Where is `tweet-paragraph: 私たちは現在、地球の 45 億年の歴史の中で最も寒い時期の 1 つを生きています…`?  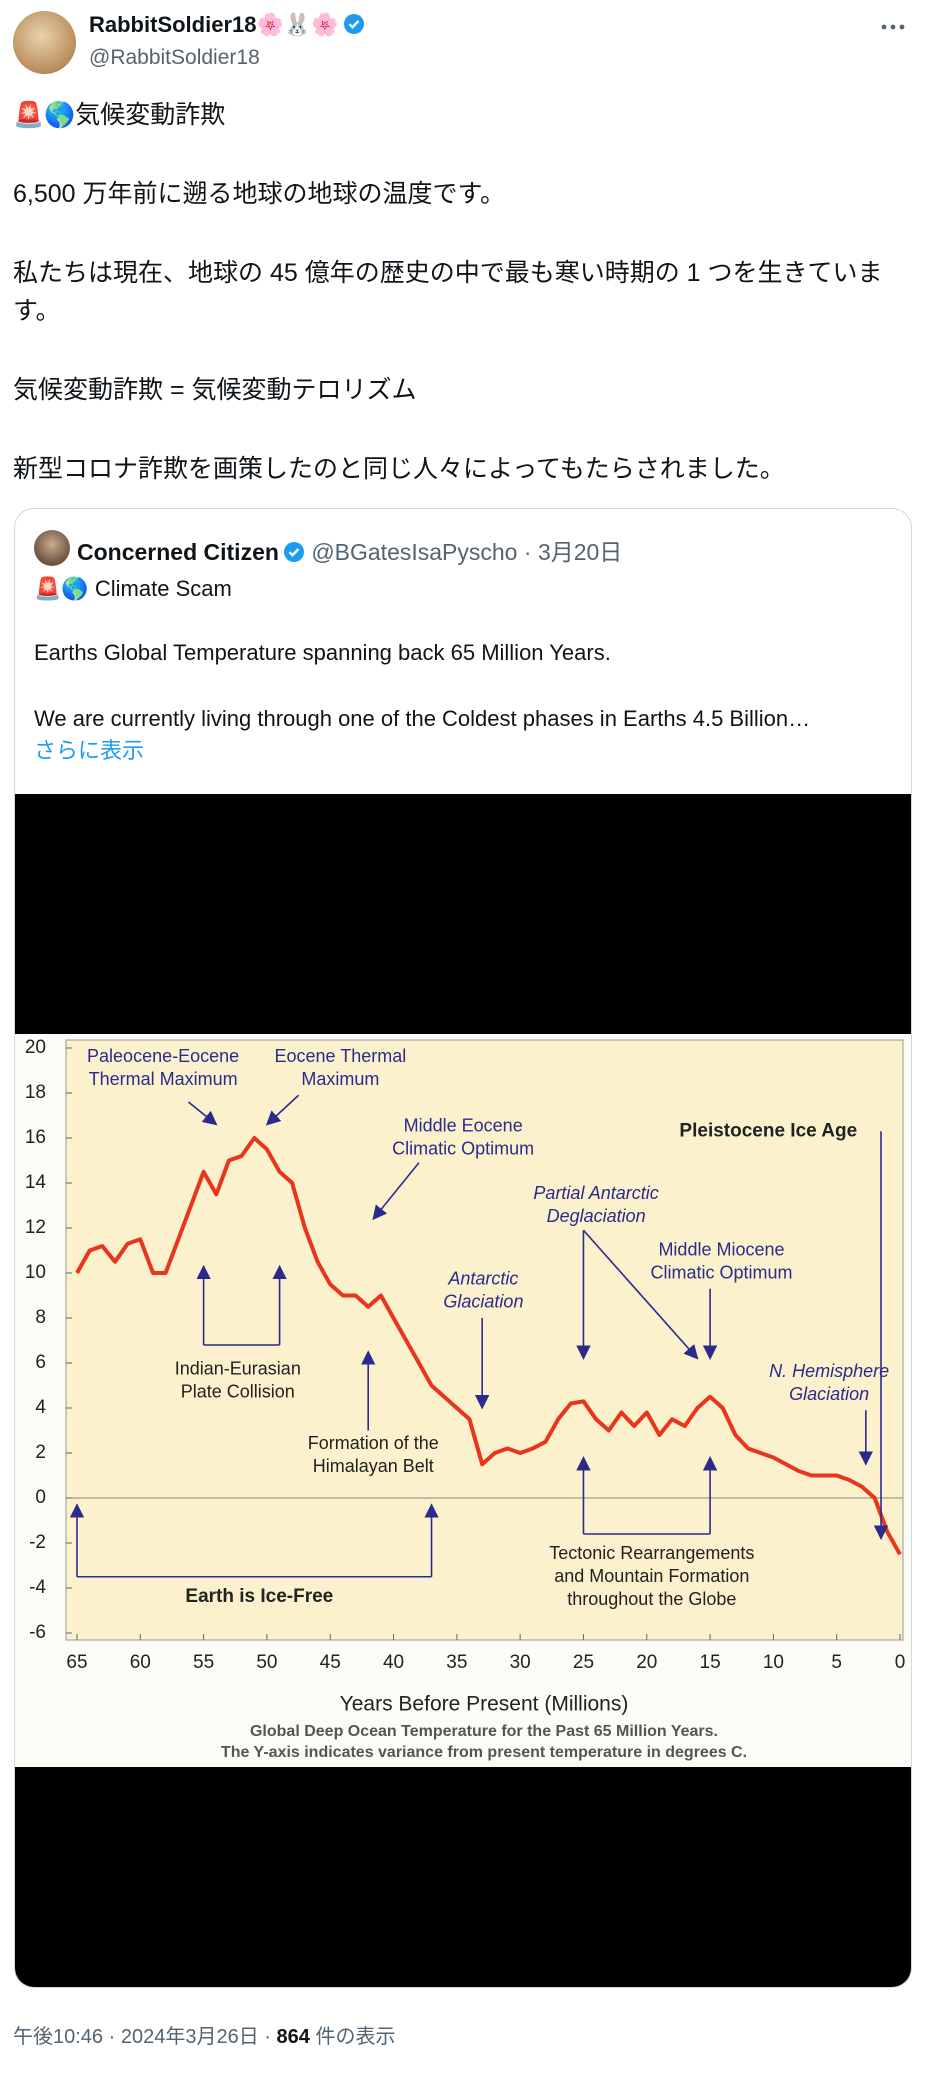
tweet-paragraph: 私たちは現在、地球の 45 億年の歴史の中で最も寒い時期の 1 つを生きています… is located at coordinates (448, 292).